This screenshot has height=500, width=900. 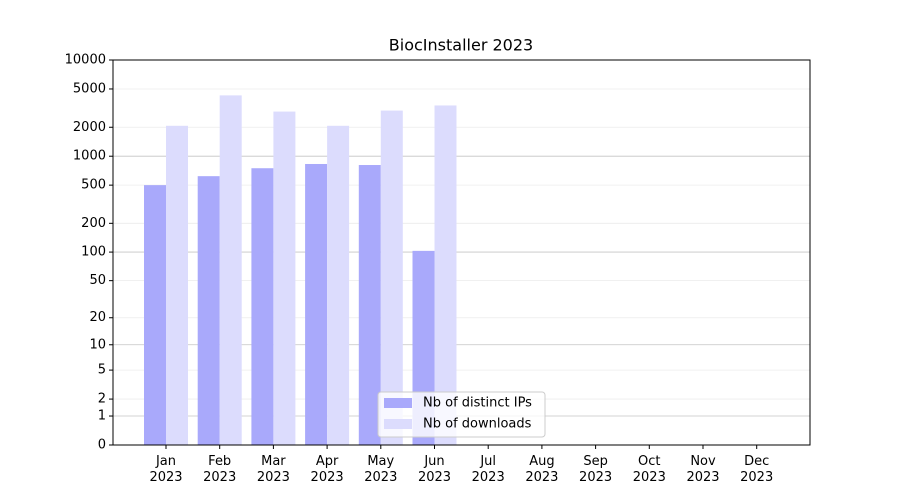 What do you see at coordinates (93, 223) in the screenshot?
I see `y-tick-label: 200` at bounding box center [93, 223].